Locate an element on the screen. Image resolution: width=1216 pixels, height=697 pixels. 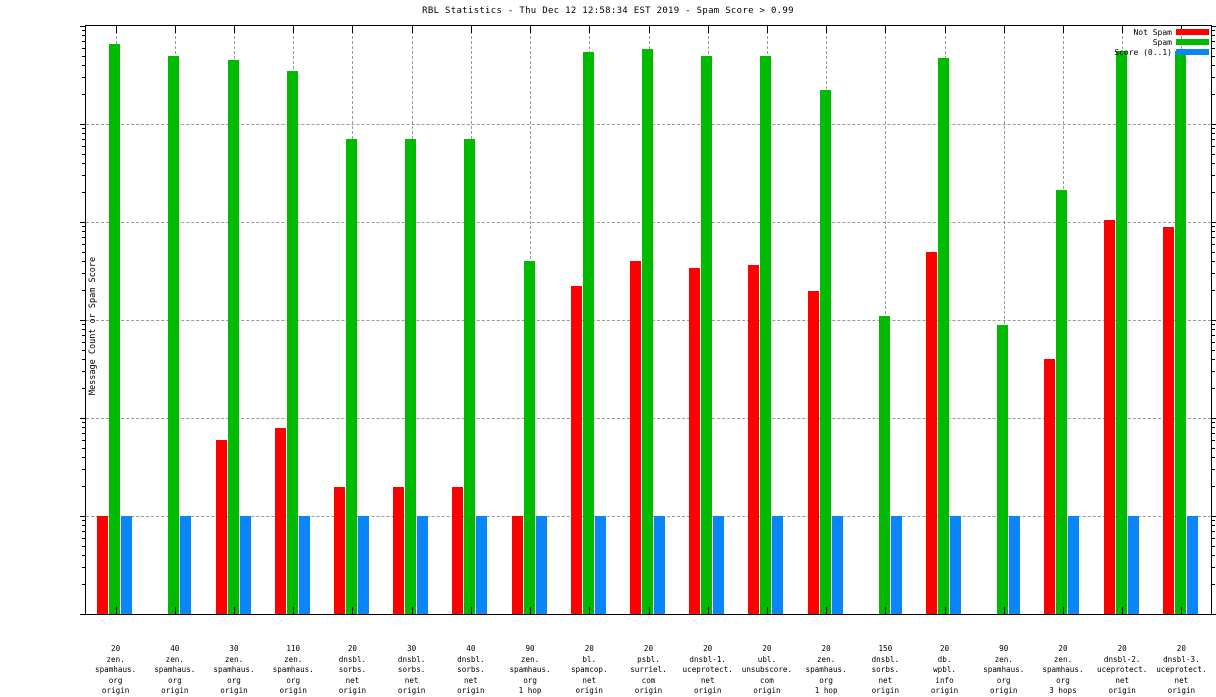
x-axis-label-line: 20 is located at coordinates (1181, 648).